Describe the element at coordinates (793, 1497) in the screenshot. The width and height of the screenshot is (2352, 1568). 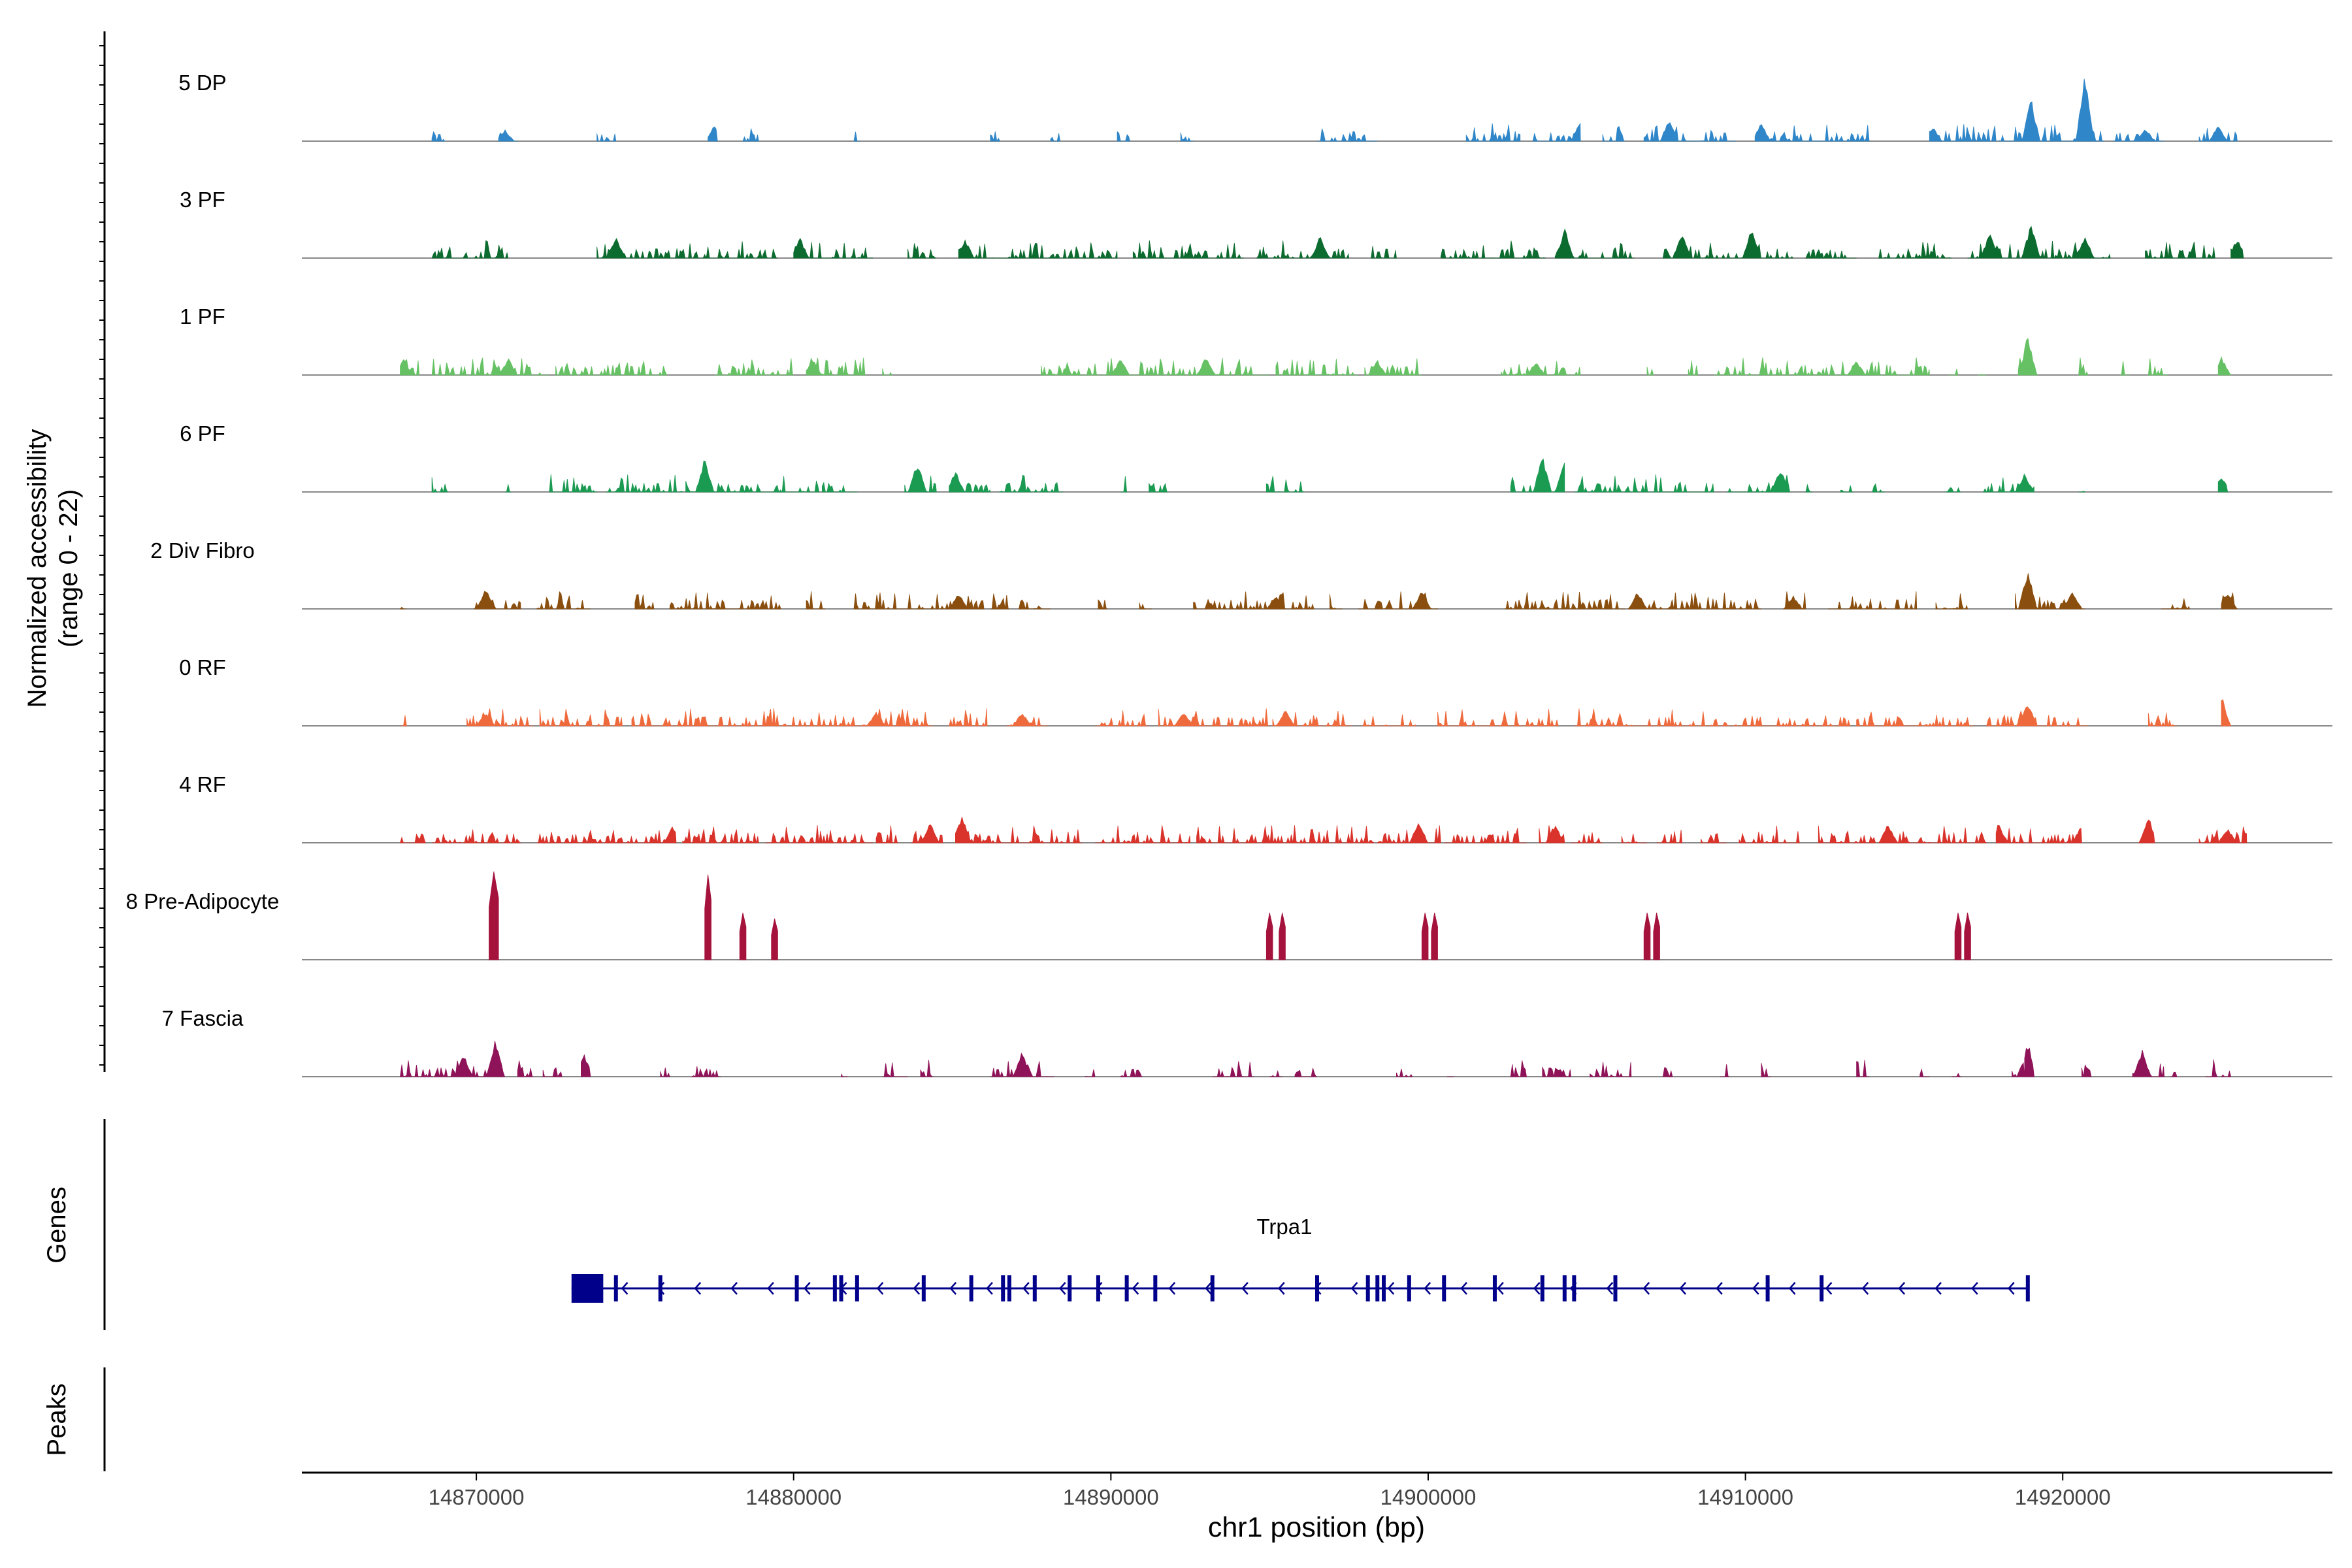
I see `x-tick-label: 14880000` at that location.